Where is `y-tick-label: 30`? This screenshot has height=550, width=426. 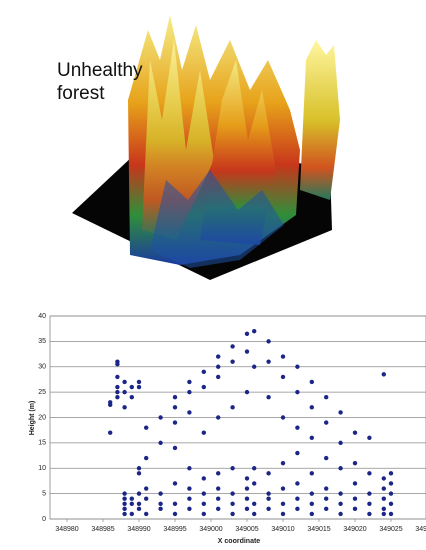 y-tick-label: 30 is located at coordinates (42, 367).